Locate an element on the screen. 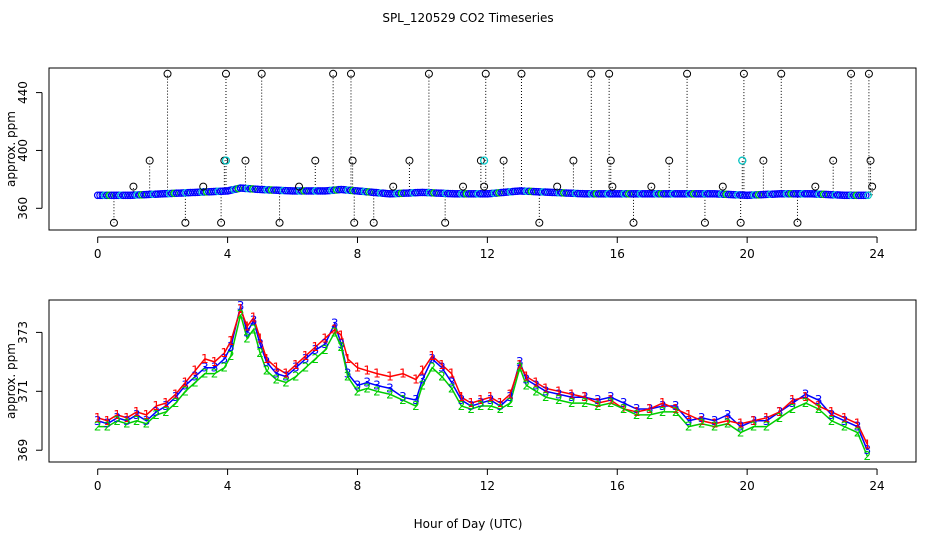 The width and height of the screenshot is (936, 540). x-tick-label: 8 is located at coordinates (358, 486).